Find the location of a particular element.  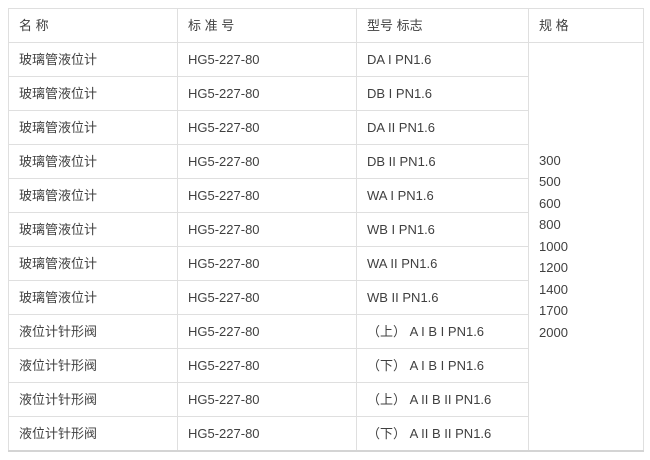

cell-model: DB II PN1.6 is located at coordinates (442, 161).